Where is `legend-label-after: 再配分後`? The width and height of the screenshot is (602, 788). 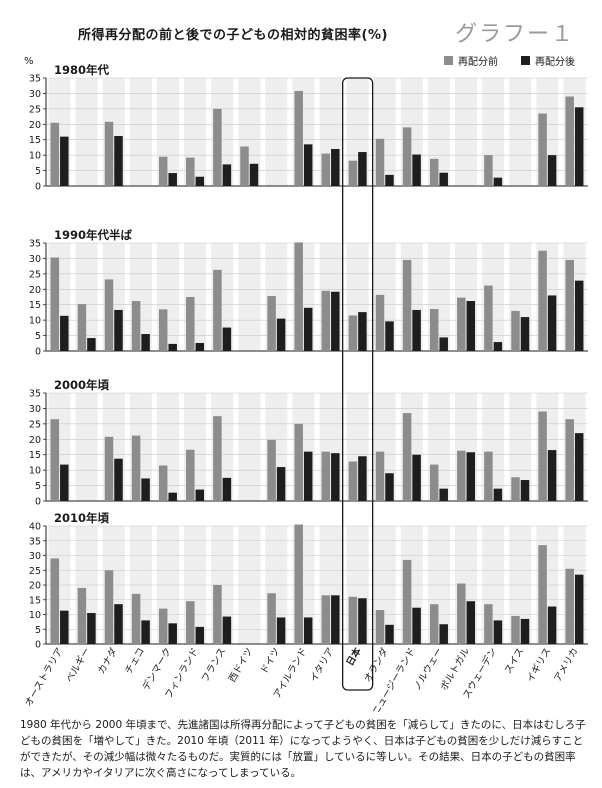
legend-label-after: 再配分後 is located at coordinates (555, 61).